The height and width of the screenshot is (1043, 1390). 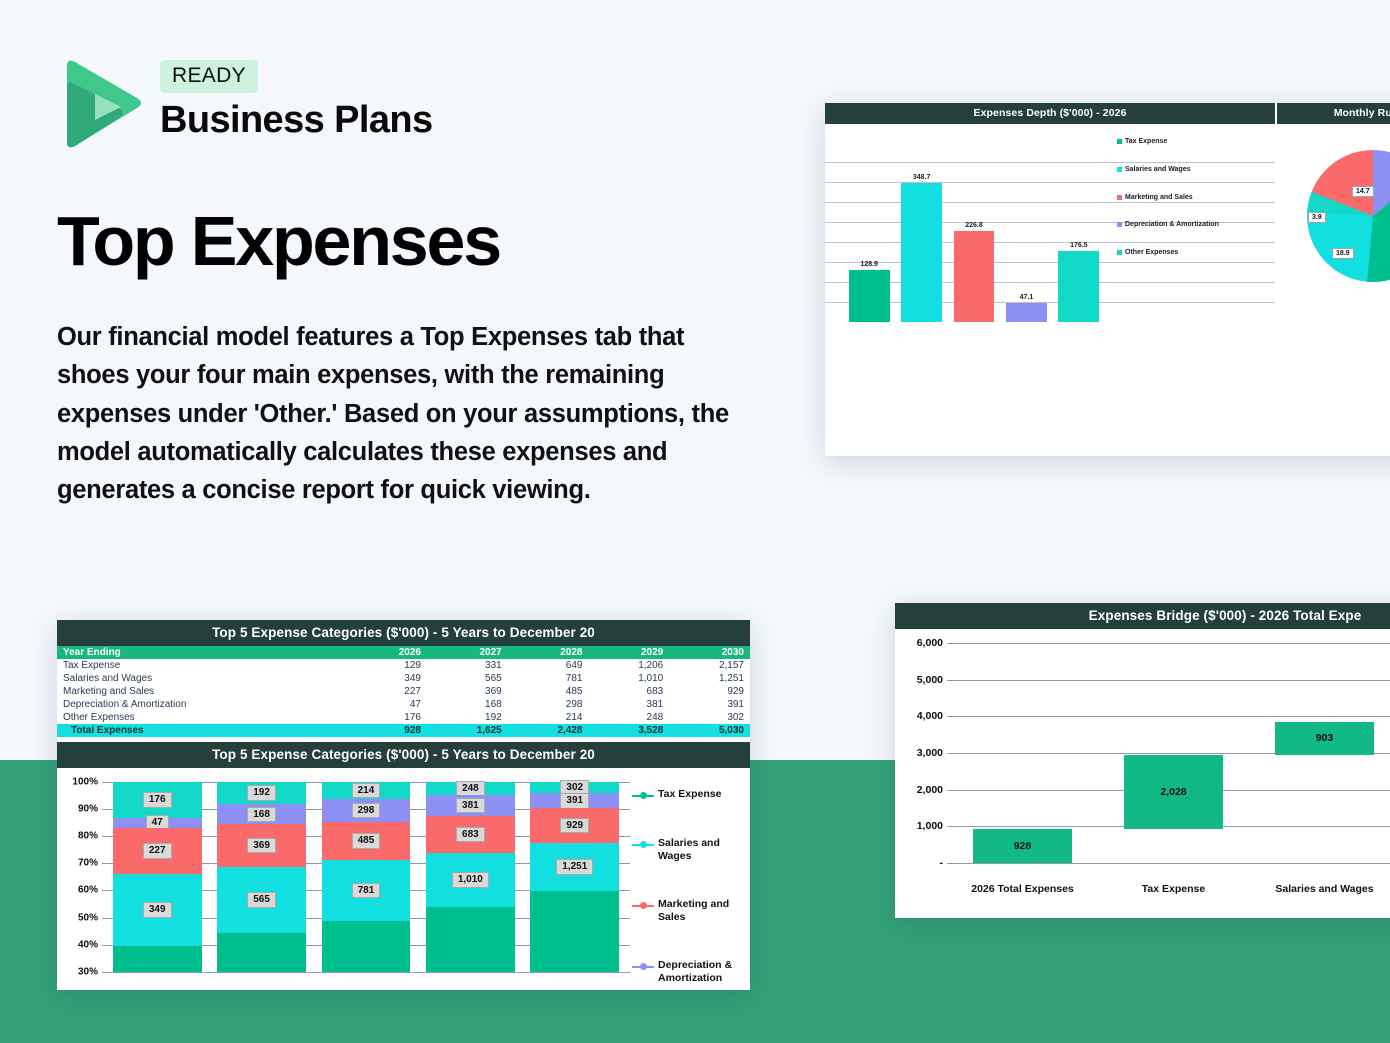 What do you see at coordinates (921, 753) in the screenshot?
I see `bridge-y-axis: 6,000 5,000 4,000 3,000 2,000 1,000 -` at bounding box center [921, 753].